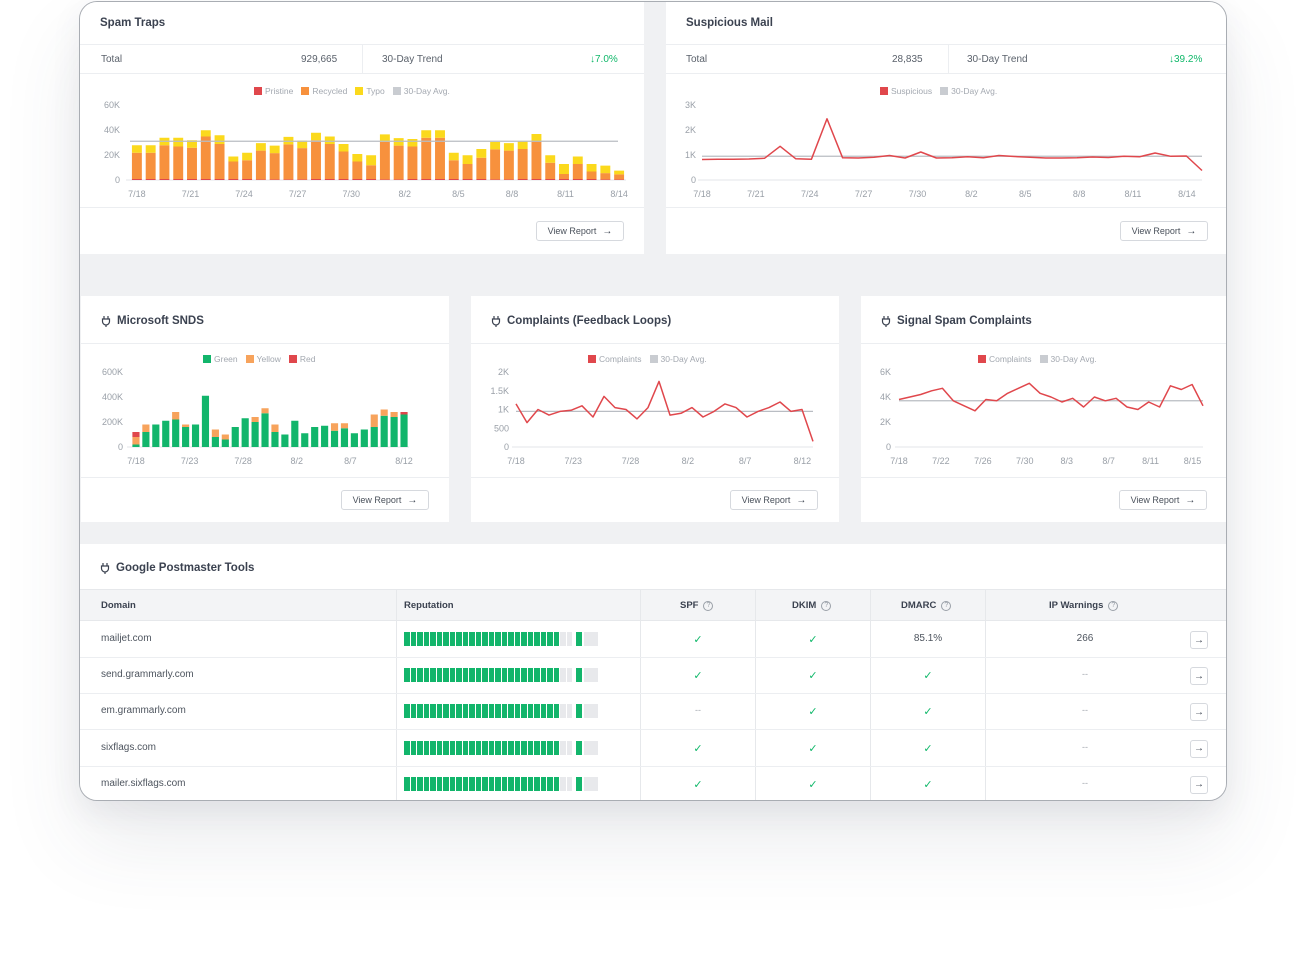 This screenshot has width=1306, height=961. What do you see at coordinates (574, 711) in the screenshot?
I see `reputation-gap` at bounding box center [574, 711].